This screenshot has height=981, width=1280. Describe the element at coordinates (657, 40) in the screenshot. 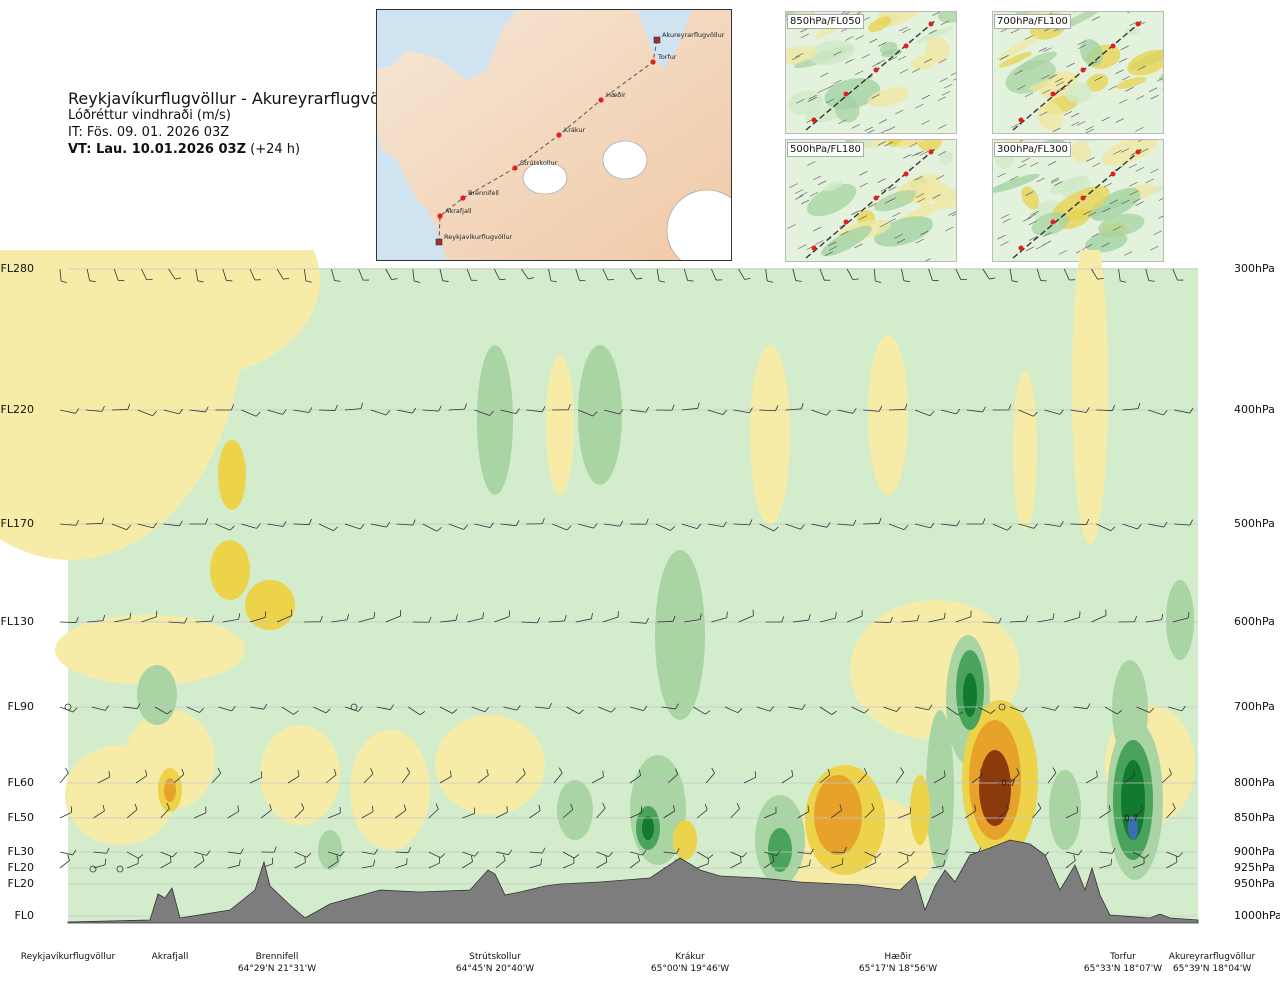

I see `airport-marker` at that location.